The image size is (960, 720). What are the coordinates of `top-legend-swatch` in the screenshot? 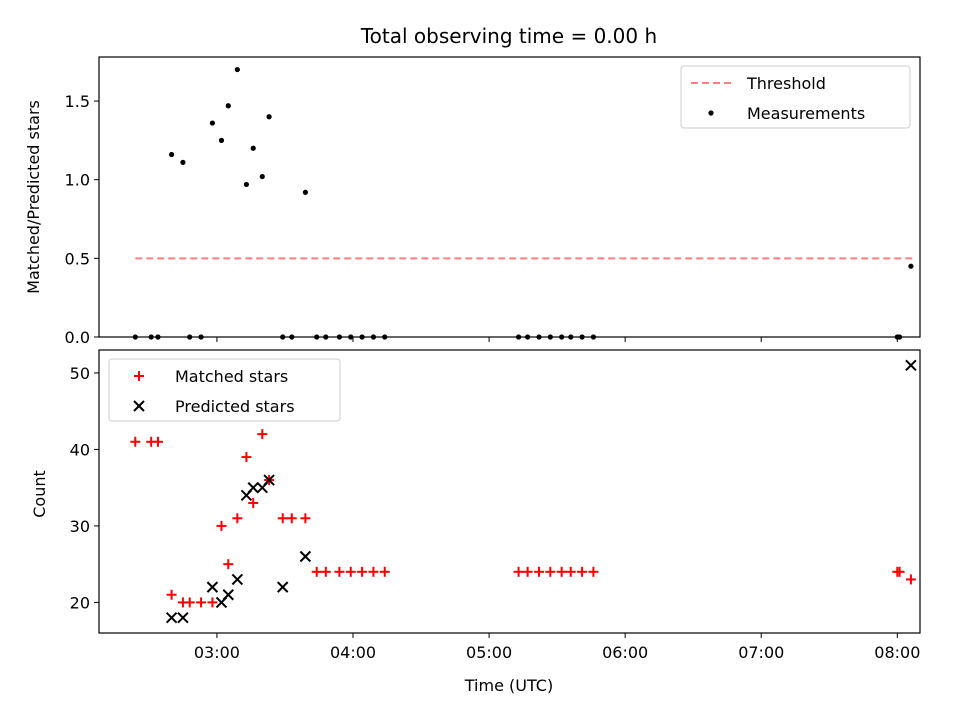 It's located at (711, 113).